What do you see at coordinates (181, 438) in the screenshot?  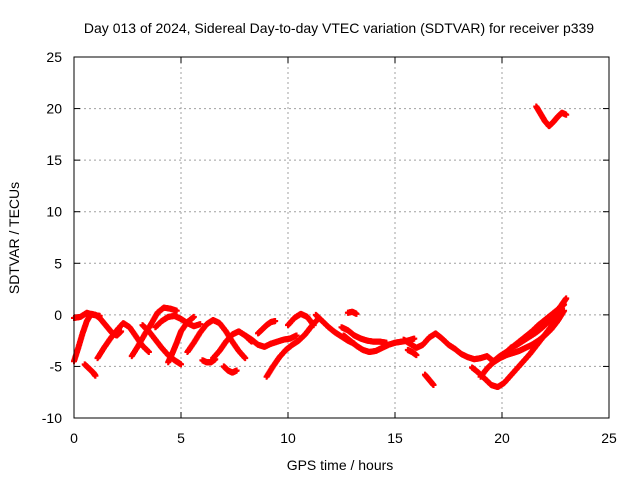 I see `x-tick-label: 5` at bounding box center [181, 438].